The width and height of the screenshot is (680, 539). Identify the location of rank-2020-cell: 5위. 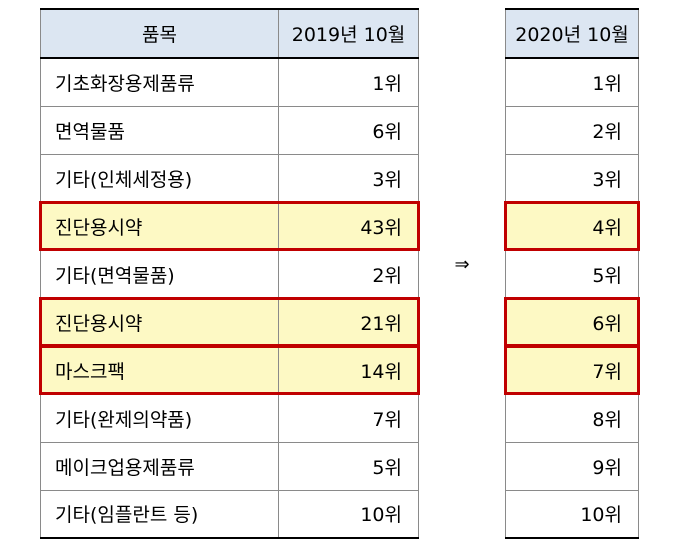
(572, 274).